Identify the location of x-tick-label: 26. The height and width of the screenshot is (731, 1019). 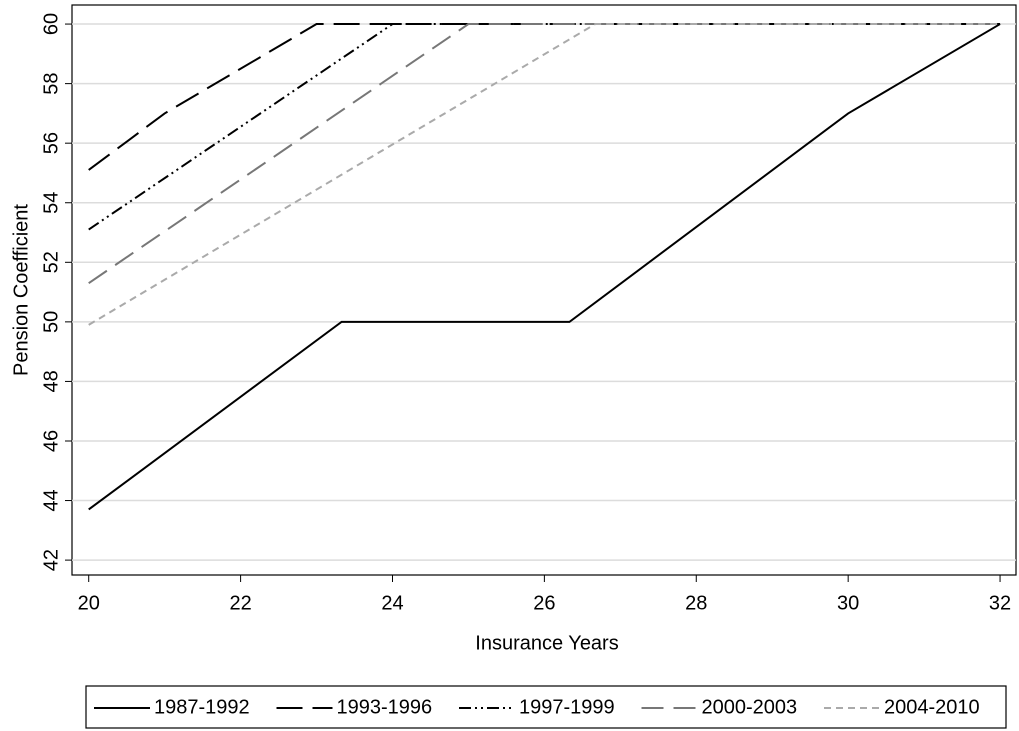
(544, 603).